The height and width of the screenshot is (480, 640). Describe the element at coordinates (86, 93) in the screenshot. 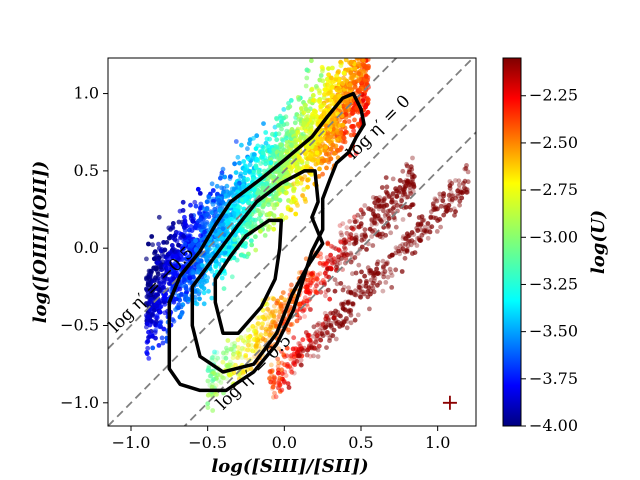

I see `y-tick-label: 1.0` at that location.